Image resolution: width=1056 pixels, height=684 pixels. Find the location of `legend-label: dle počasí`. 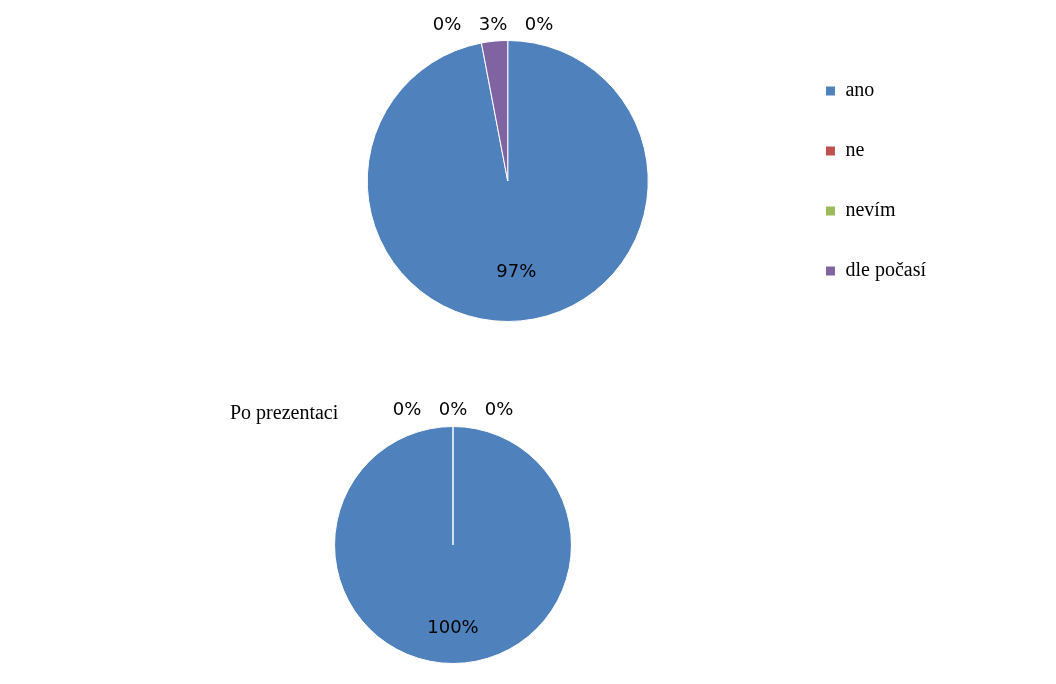

legend-label: dle počasí is located at coordinates (886, 270).